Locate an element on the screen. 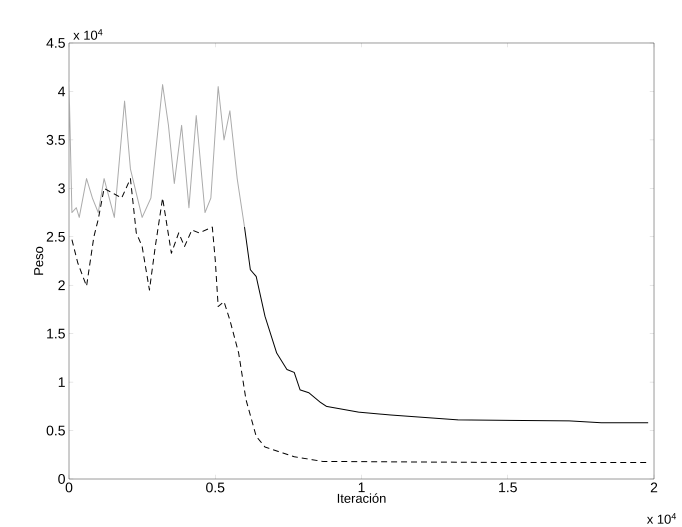 This screenshot has width=682, height=527. y-tick-label: 2 is located at coordinates (61, 285).